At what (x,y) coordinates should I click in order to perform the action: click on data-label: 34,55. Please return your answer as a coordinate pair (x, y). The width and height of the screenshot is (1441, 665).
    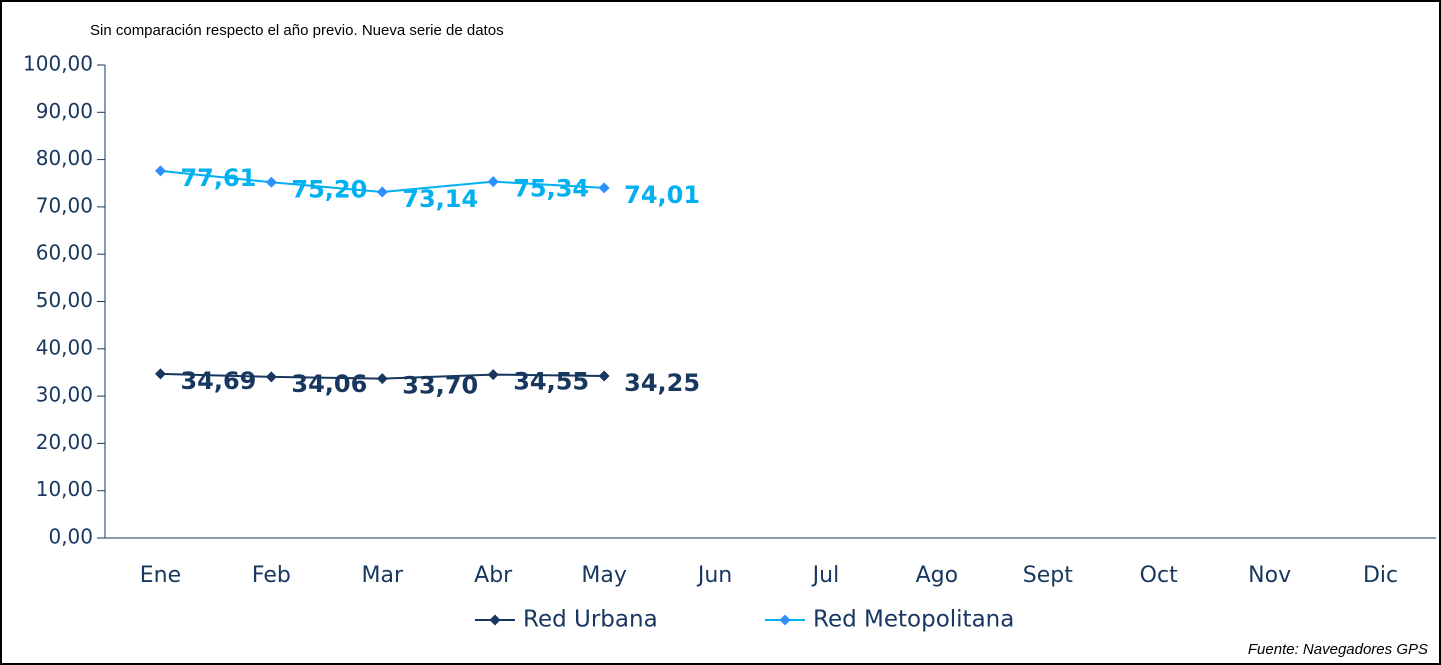
    Looking at the image, I should click on (551, 382).